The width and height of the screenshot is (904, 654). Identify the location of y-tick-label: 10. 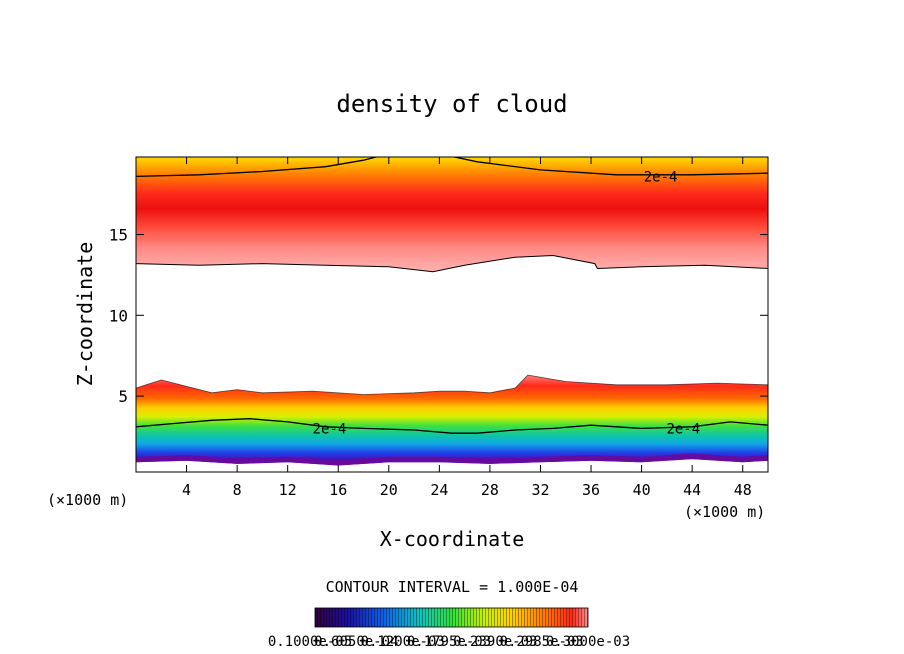
(118, 315).